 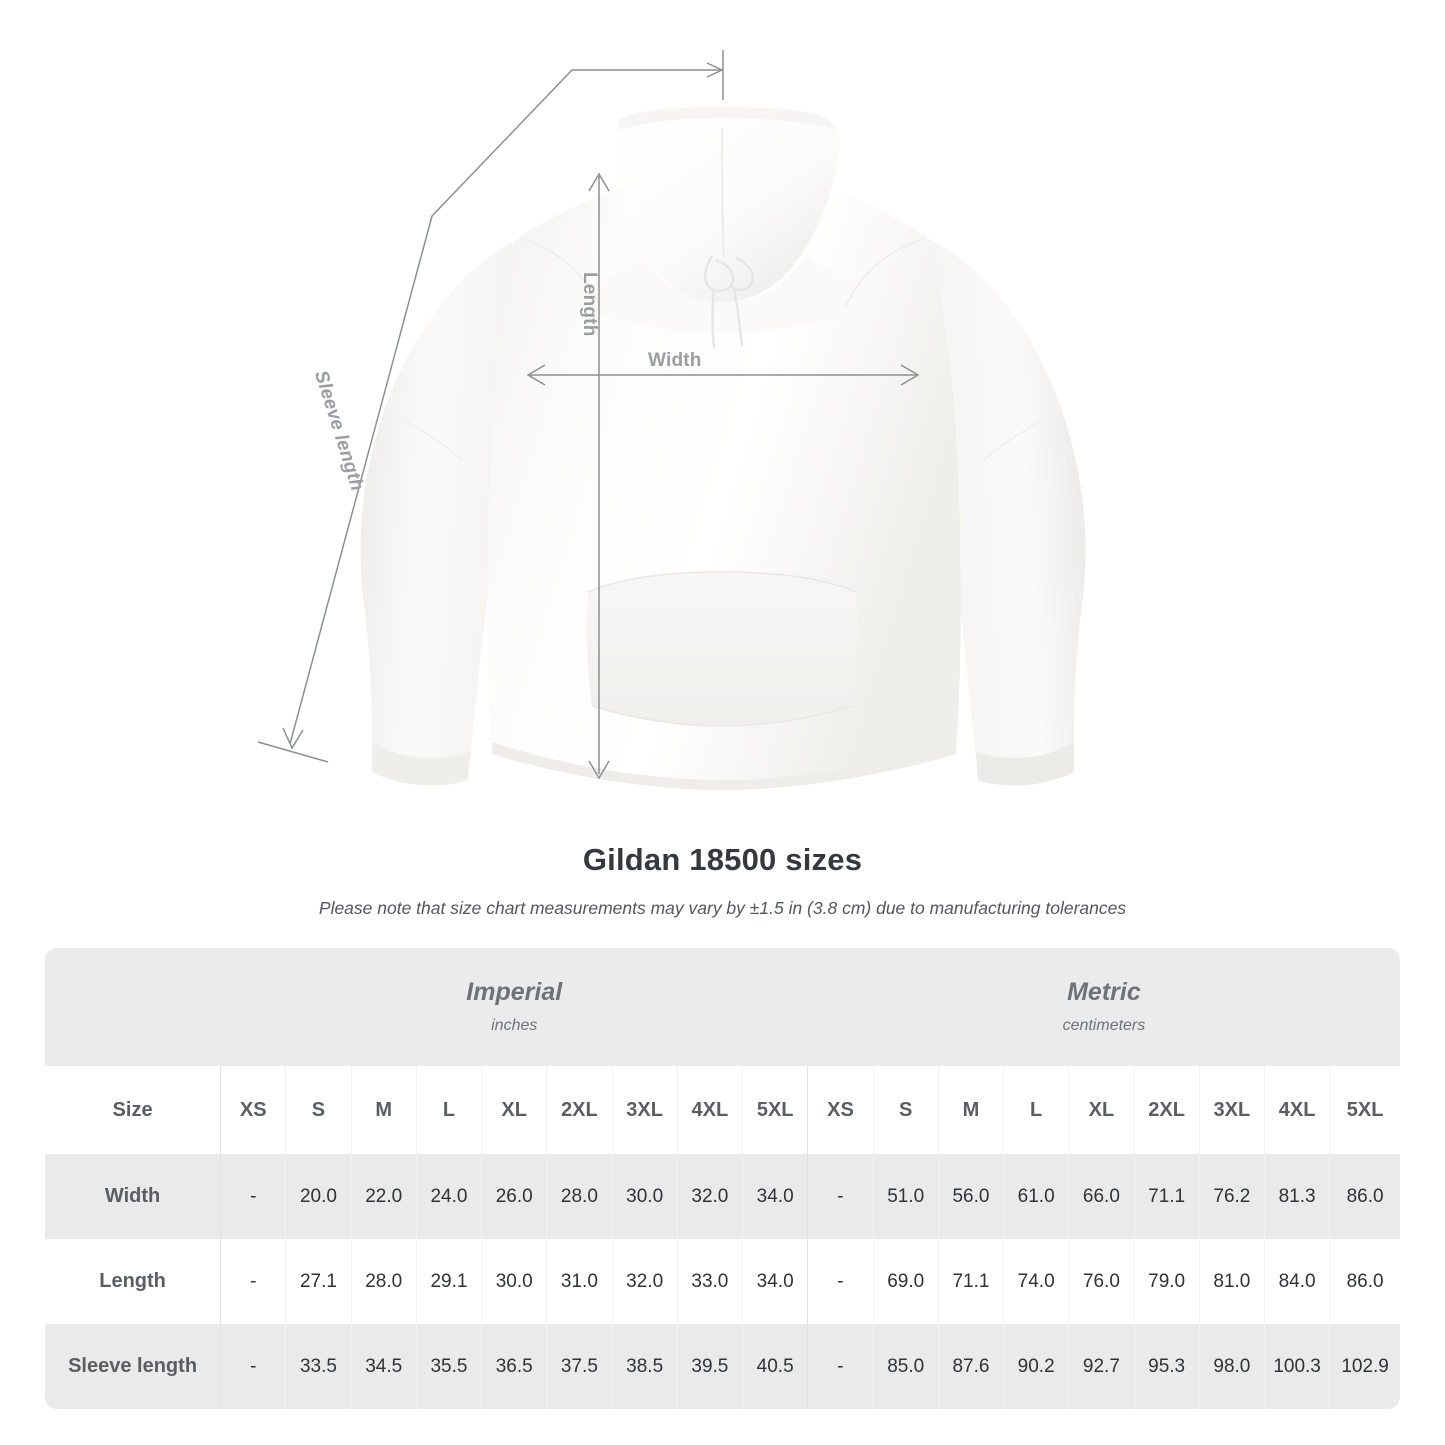 What do you see at coordinates (1167, 1196) in the screenshot?
I see `cell-width-metric-2xl: 71.1` at bounding box center [1167, 1196].